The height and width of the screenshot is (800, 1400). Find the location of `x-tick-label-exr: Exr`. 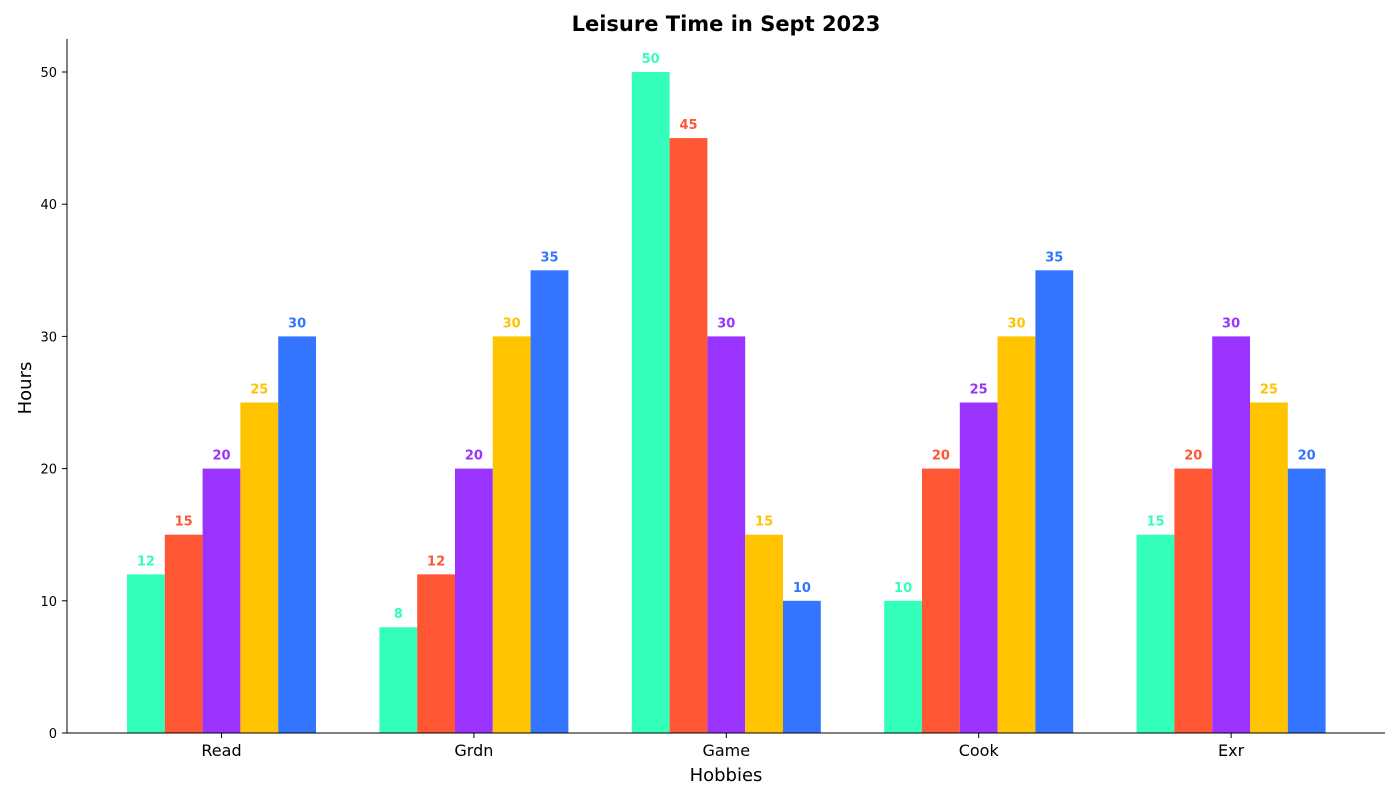

x-tick-label-exr: Exr is located at coordinates (1231, 750).